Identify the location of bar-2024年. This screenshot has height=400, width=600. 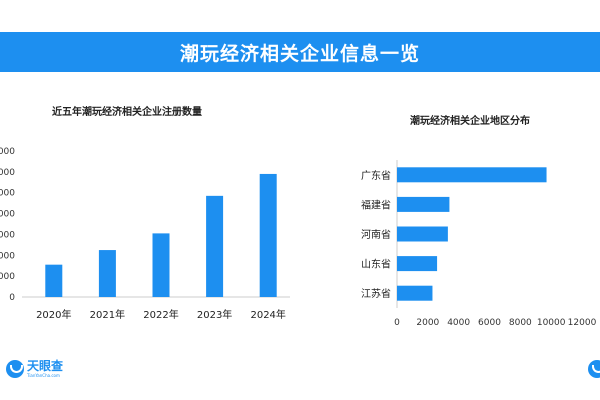
(268, 235).